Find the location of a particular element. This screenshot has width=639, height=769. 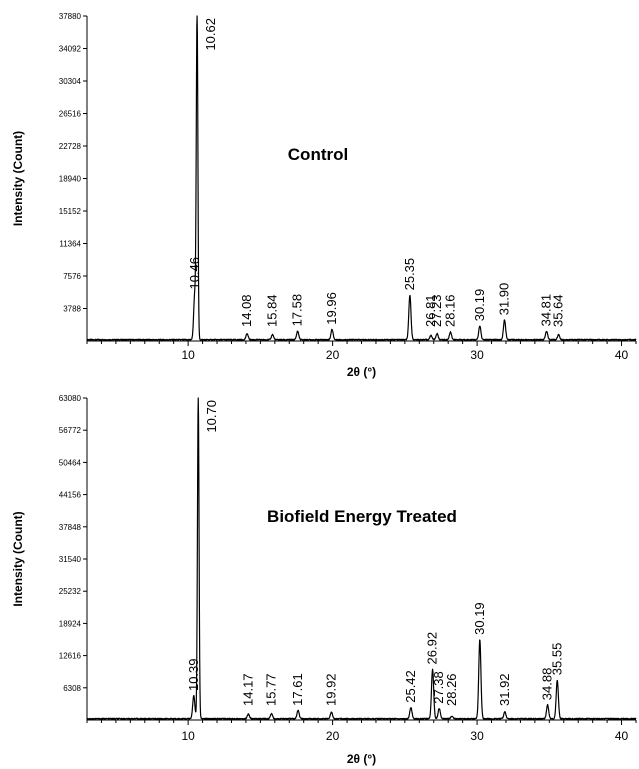

treated-y-axis-title: Intensity (Count) is located at coordinates (18, 558).